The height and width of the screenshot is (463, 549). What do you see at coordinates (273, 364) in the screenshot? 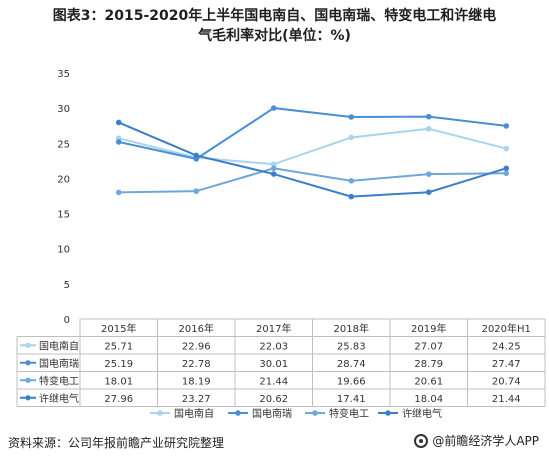
I see `table-cell-value: 30.01` at bounding box center [273, 364].